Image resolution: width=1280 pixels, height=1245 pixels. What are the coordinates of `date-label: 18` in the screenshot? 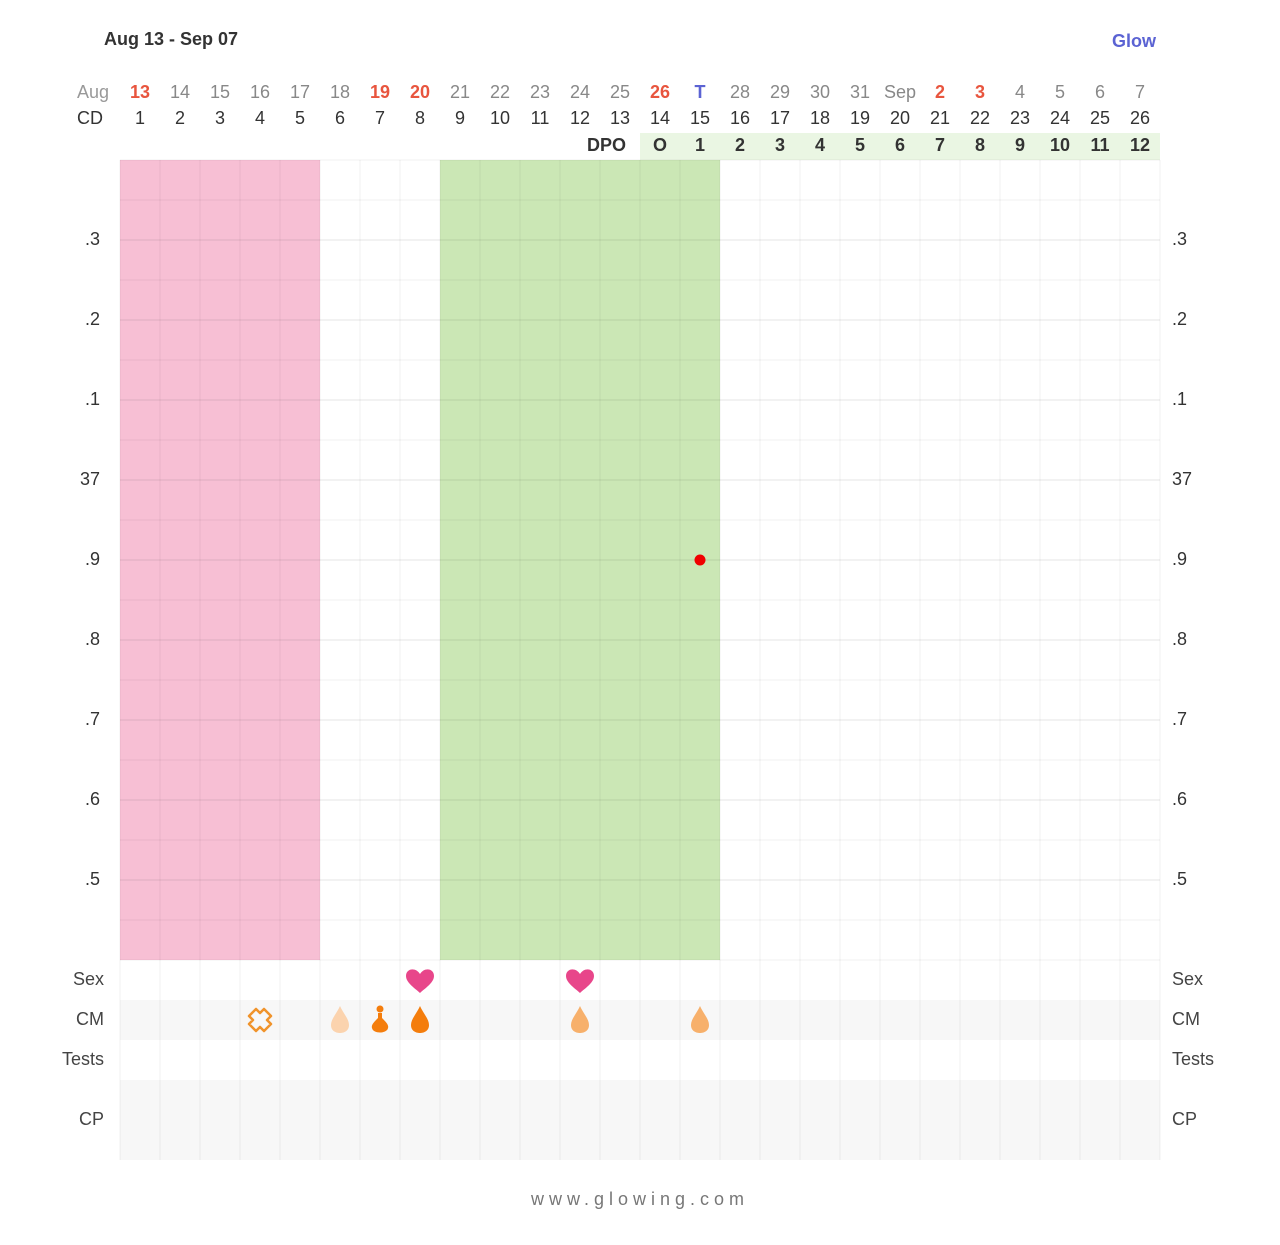 It's located at (340, 92).